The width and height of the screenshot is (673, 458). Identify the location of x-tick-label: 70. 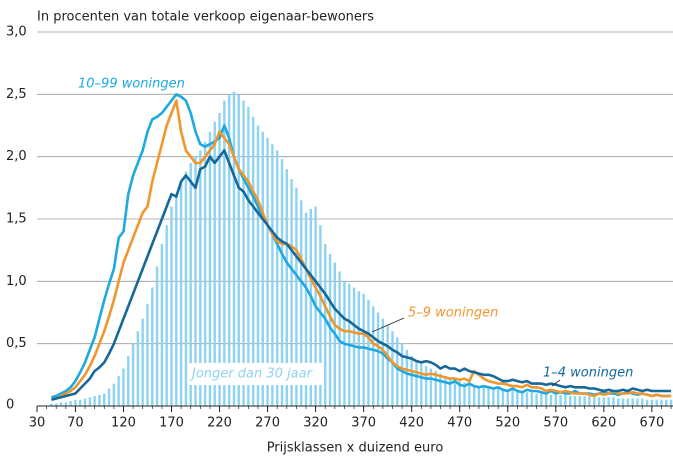
(75, 423).